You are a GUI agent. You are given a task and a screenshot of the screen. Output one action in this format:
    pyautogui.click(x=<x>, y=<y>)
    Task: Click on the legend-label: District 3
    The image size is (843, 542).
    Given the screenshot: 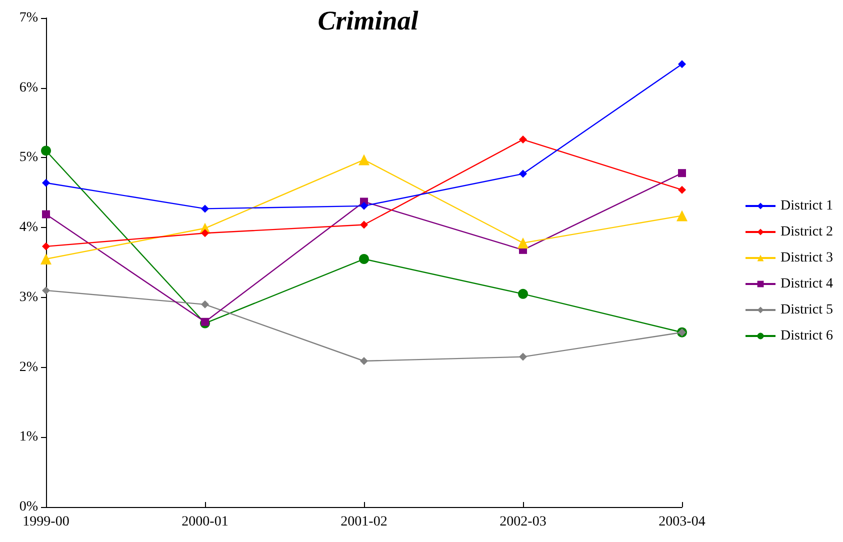 What is the action you would take?
    pyautogui.click(x=807, y=258)
    